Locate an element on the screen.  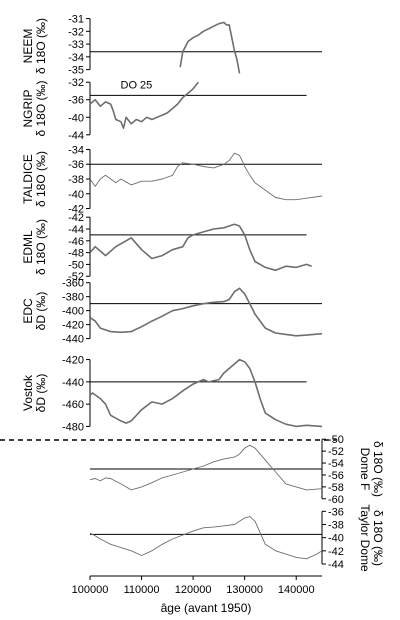
y-tick-label-taylor: -40 is located at coordinates (336, 539).